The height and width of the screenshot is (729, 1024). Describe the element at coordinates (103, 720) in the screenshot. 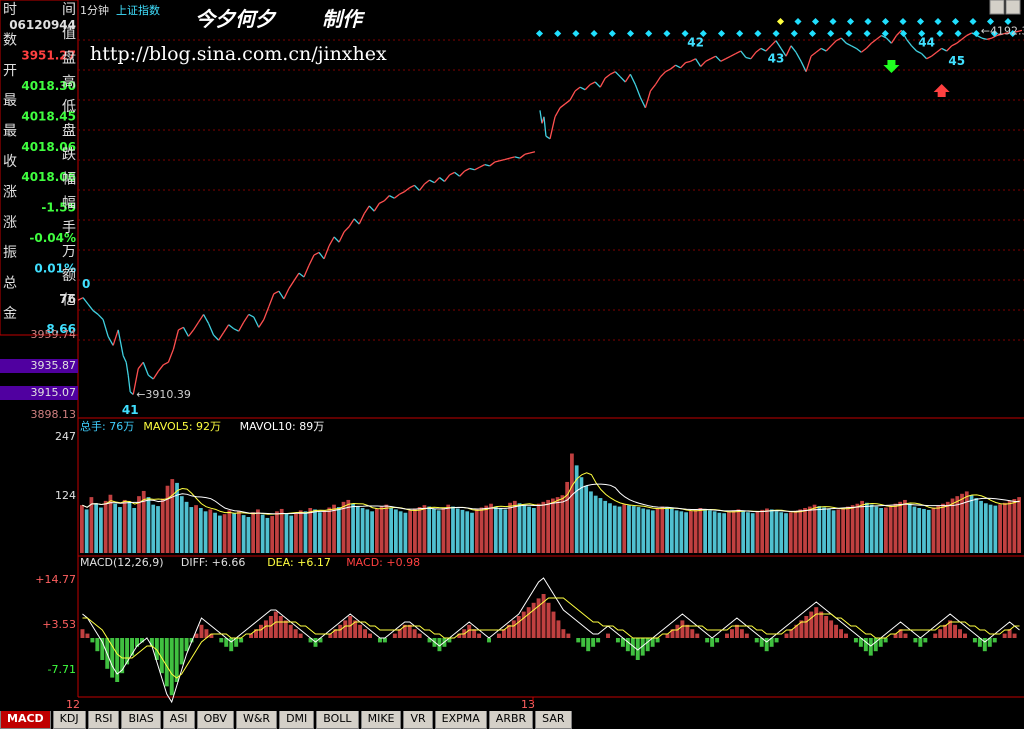

I see `tab-rsi: RSI` at that location.